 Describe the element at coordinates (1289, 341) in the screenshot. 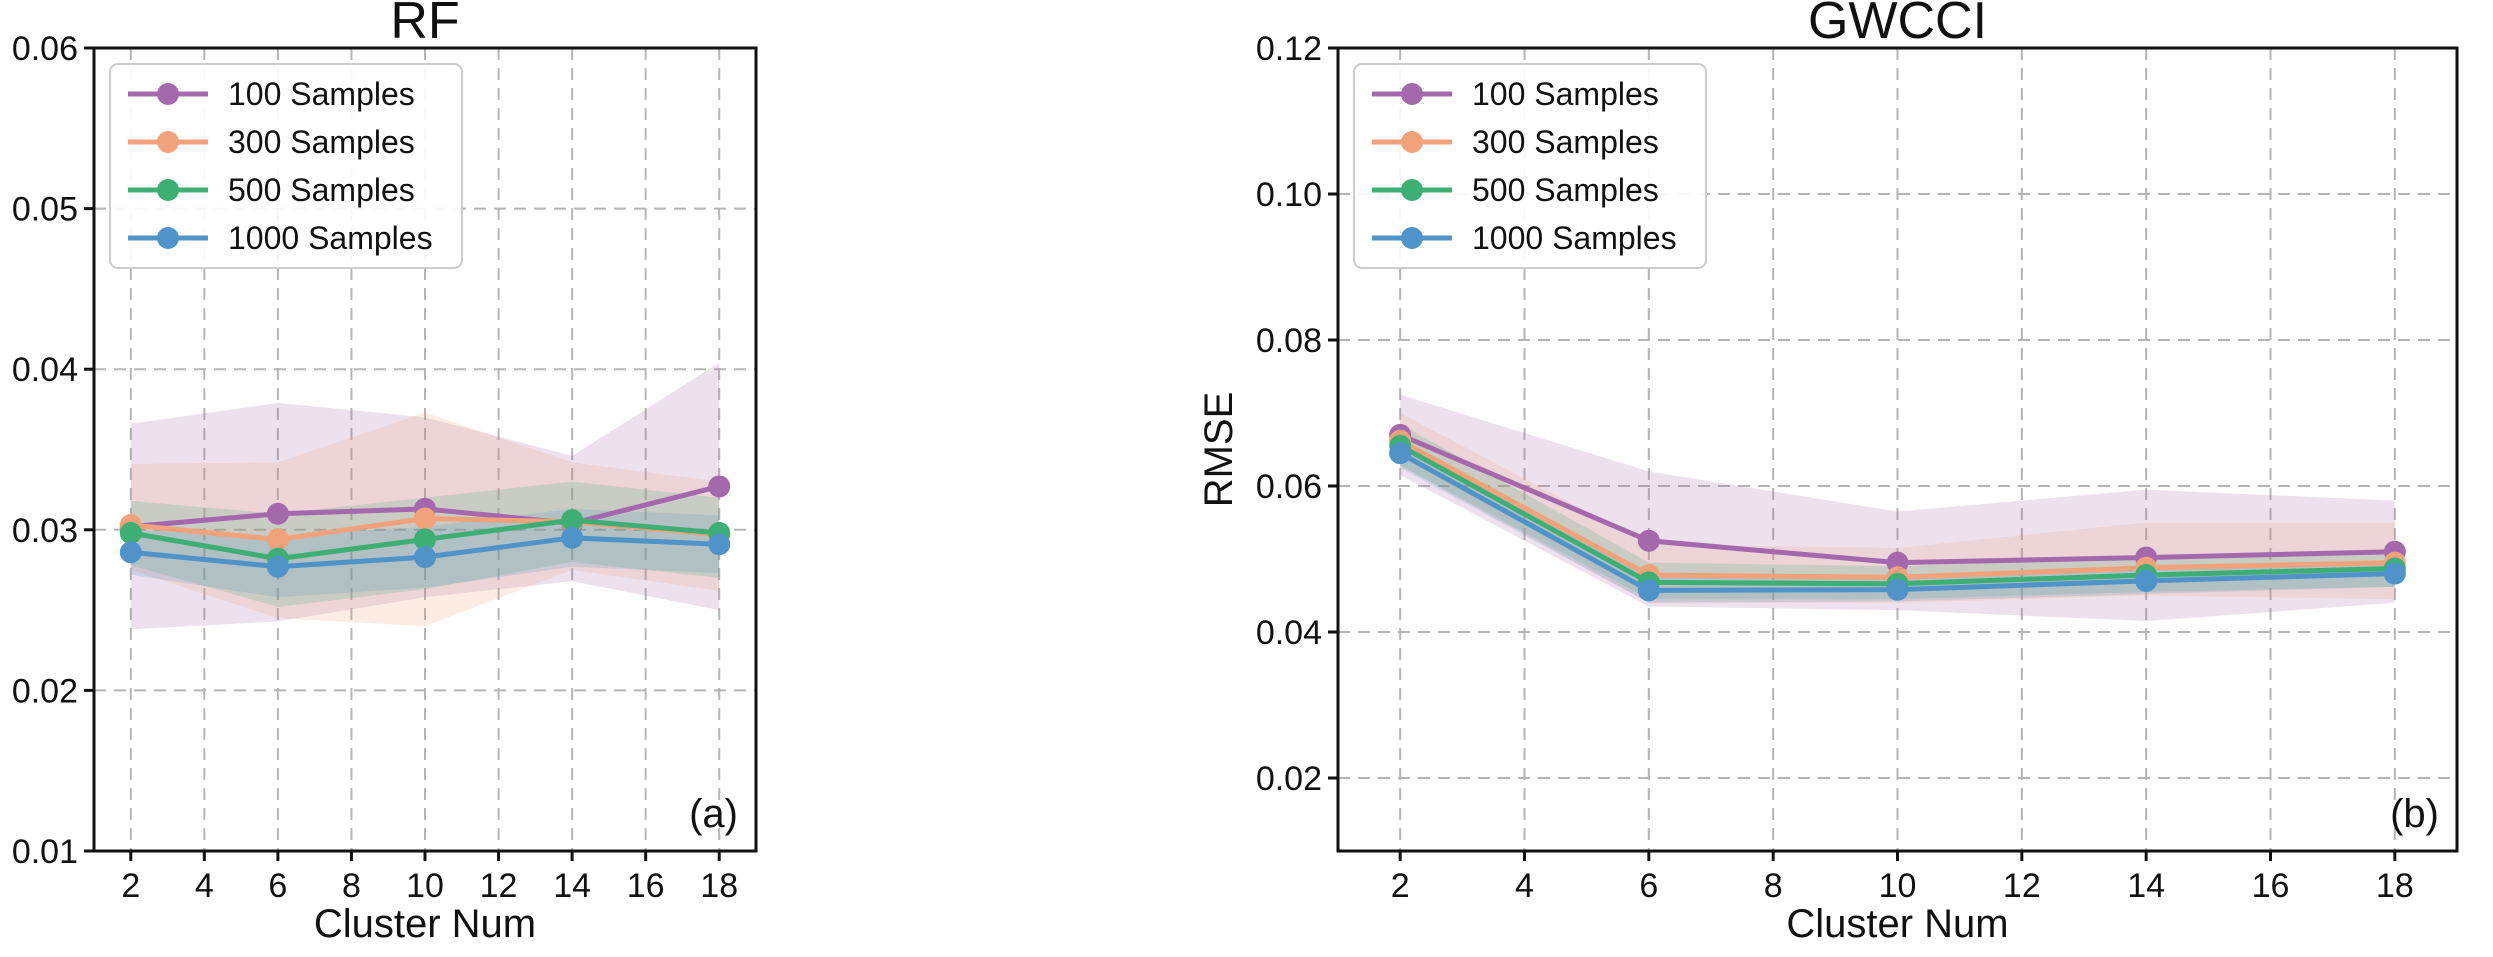

I see `y-tick-label: 0.08` at that location.